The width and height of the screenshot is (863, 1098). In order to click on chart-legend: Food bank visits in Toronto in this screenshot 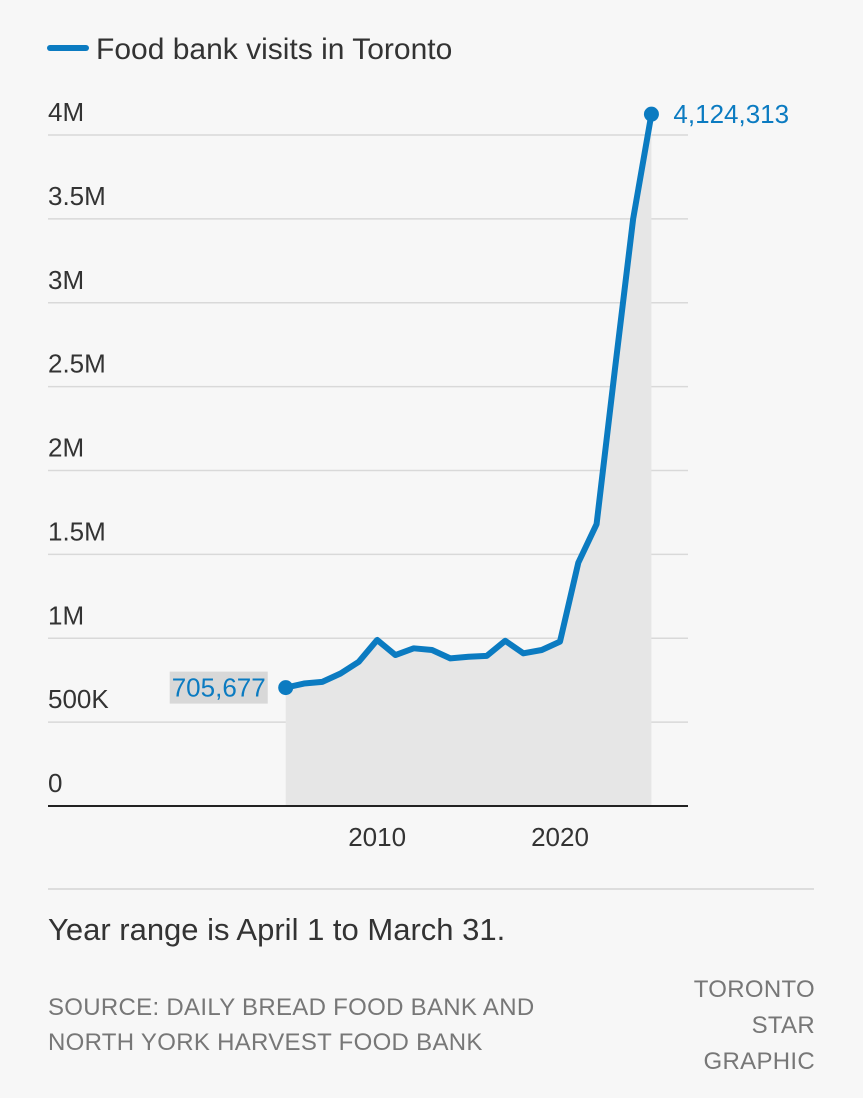, I will do `click(249, 49)`.